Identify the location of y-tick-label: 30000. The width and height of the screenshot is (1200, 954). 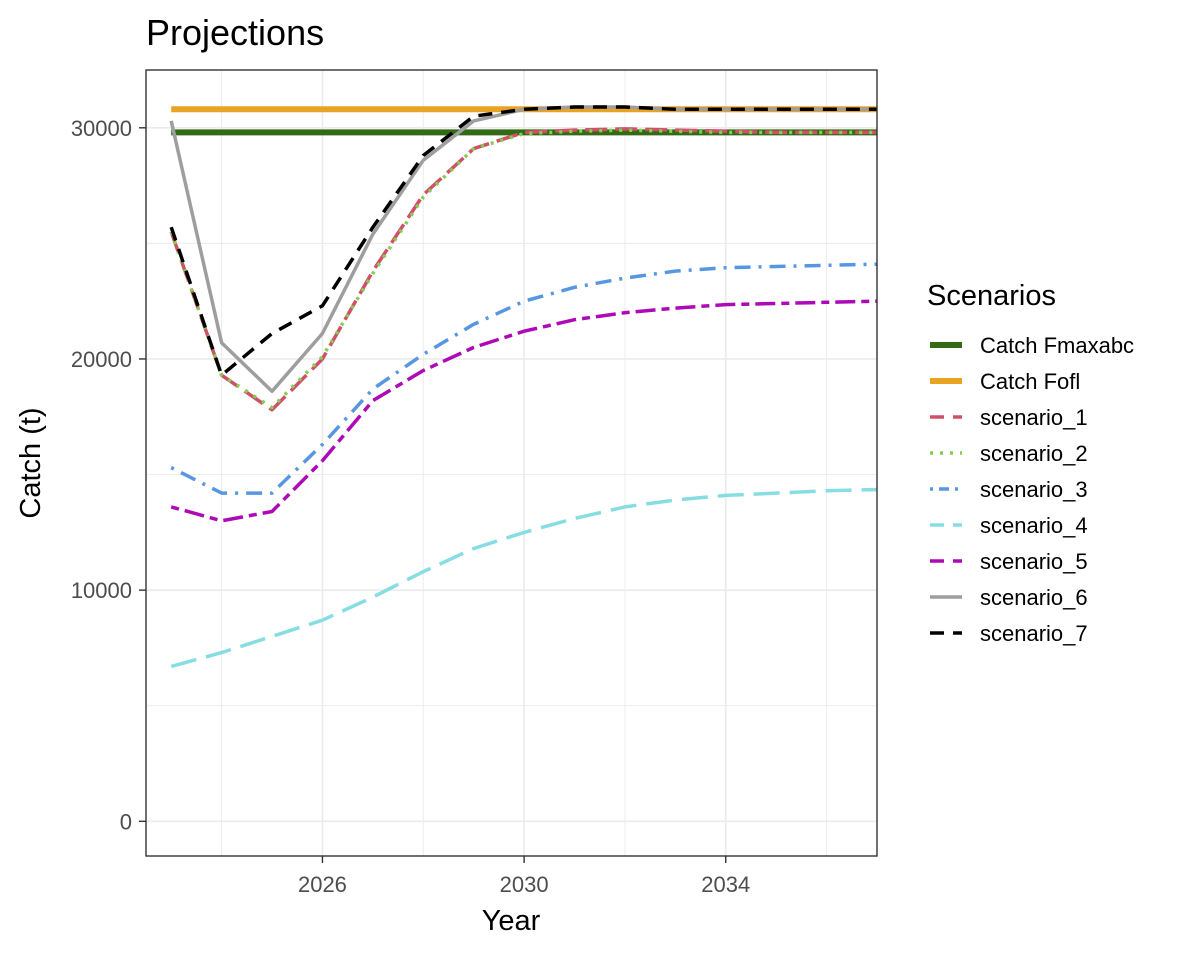
(101, 128).